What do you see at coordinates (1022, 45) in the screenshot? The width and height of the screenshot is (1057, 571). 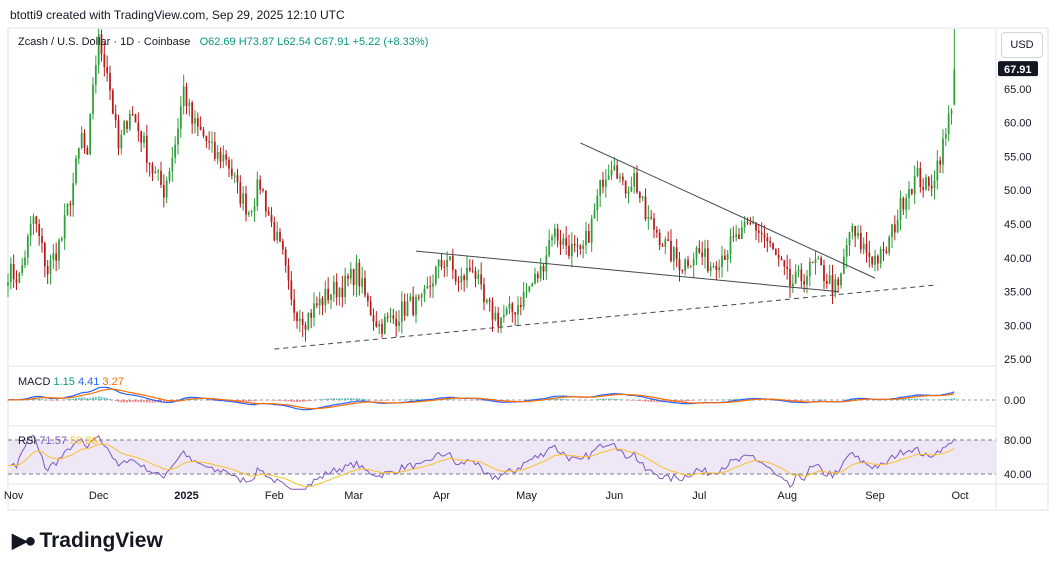 I see `currency-selector: USD` at bounding box center [1022, 45].